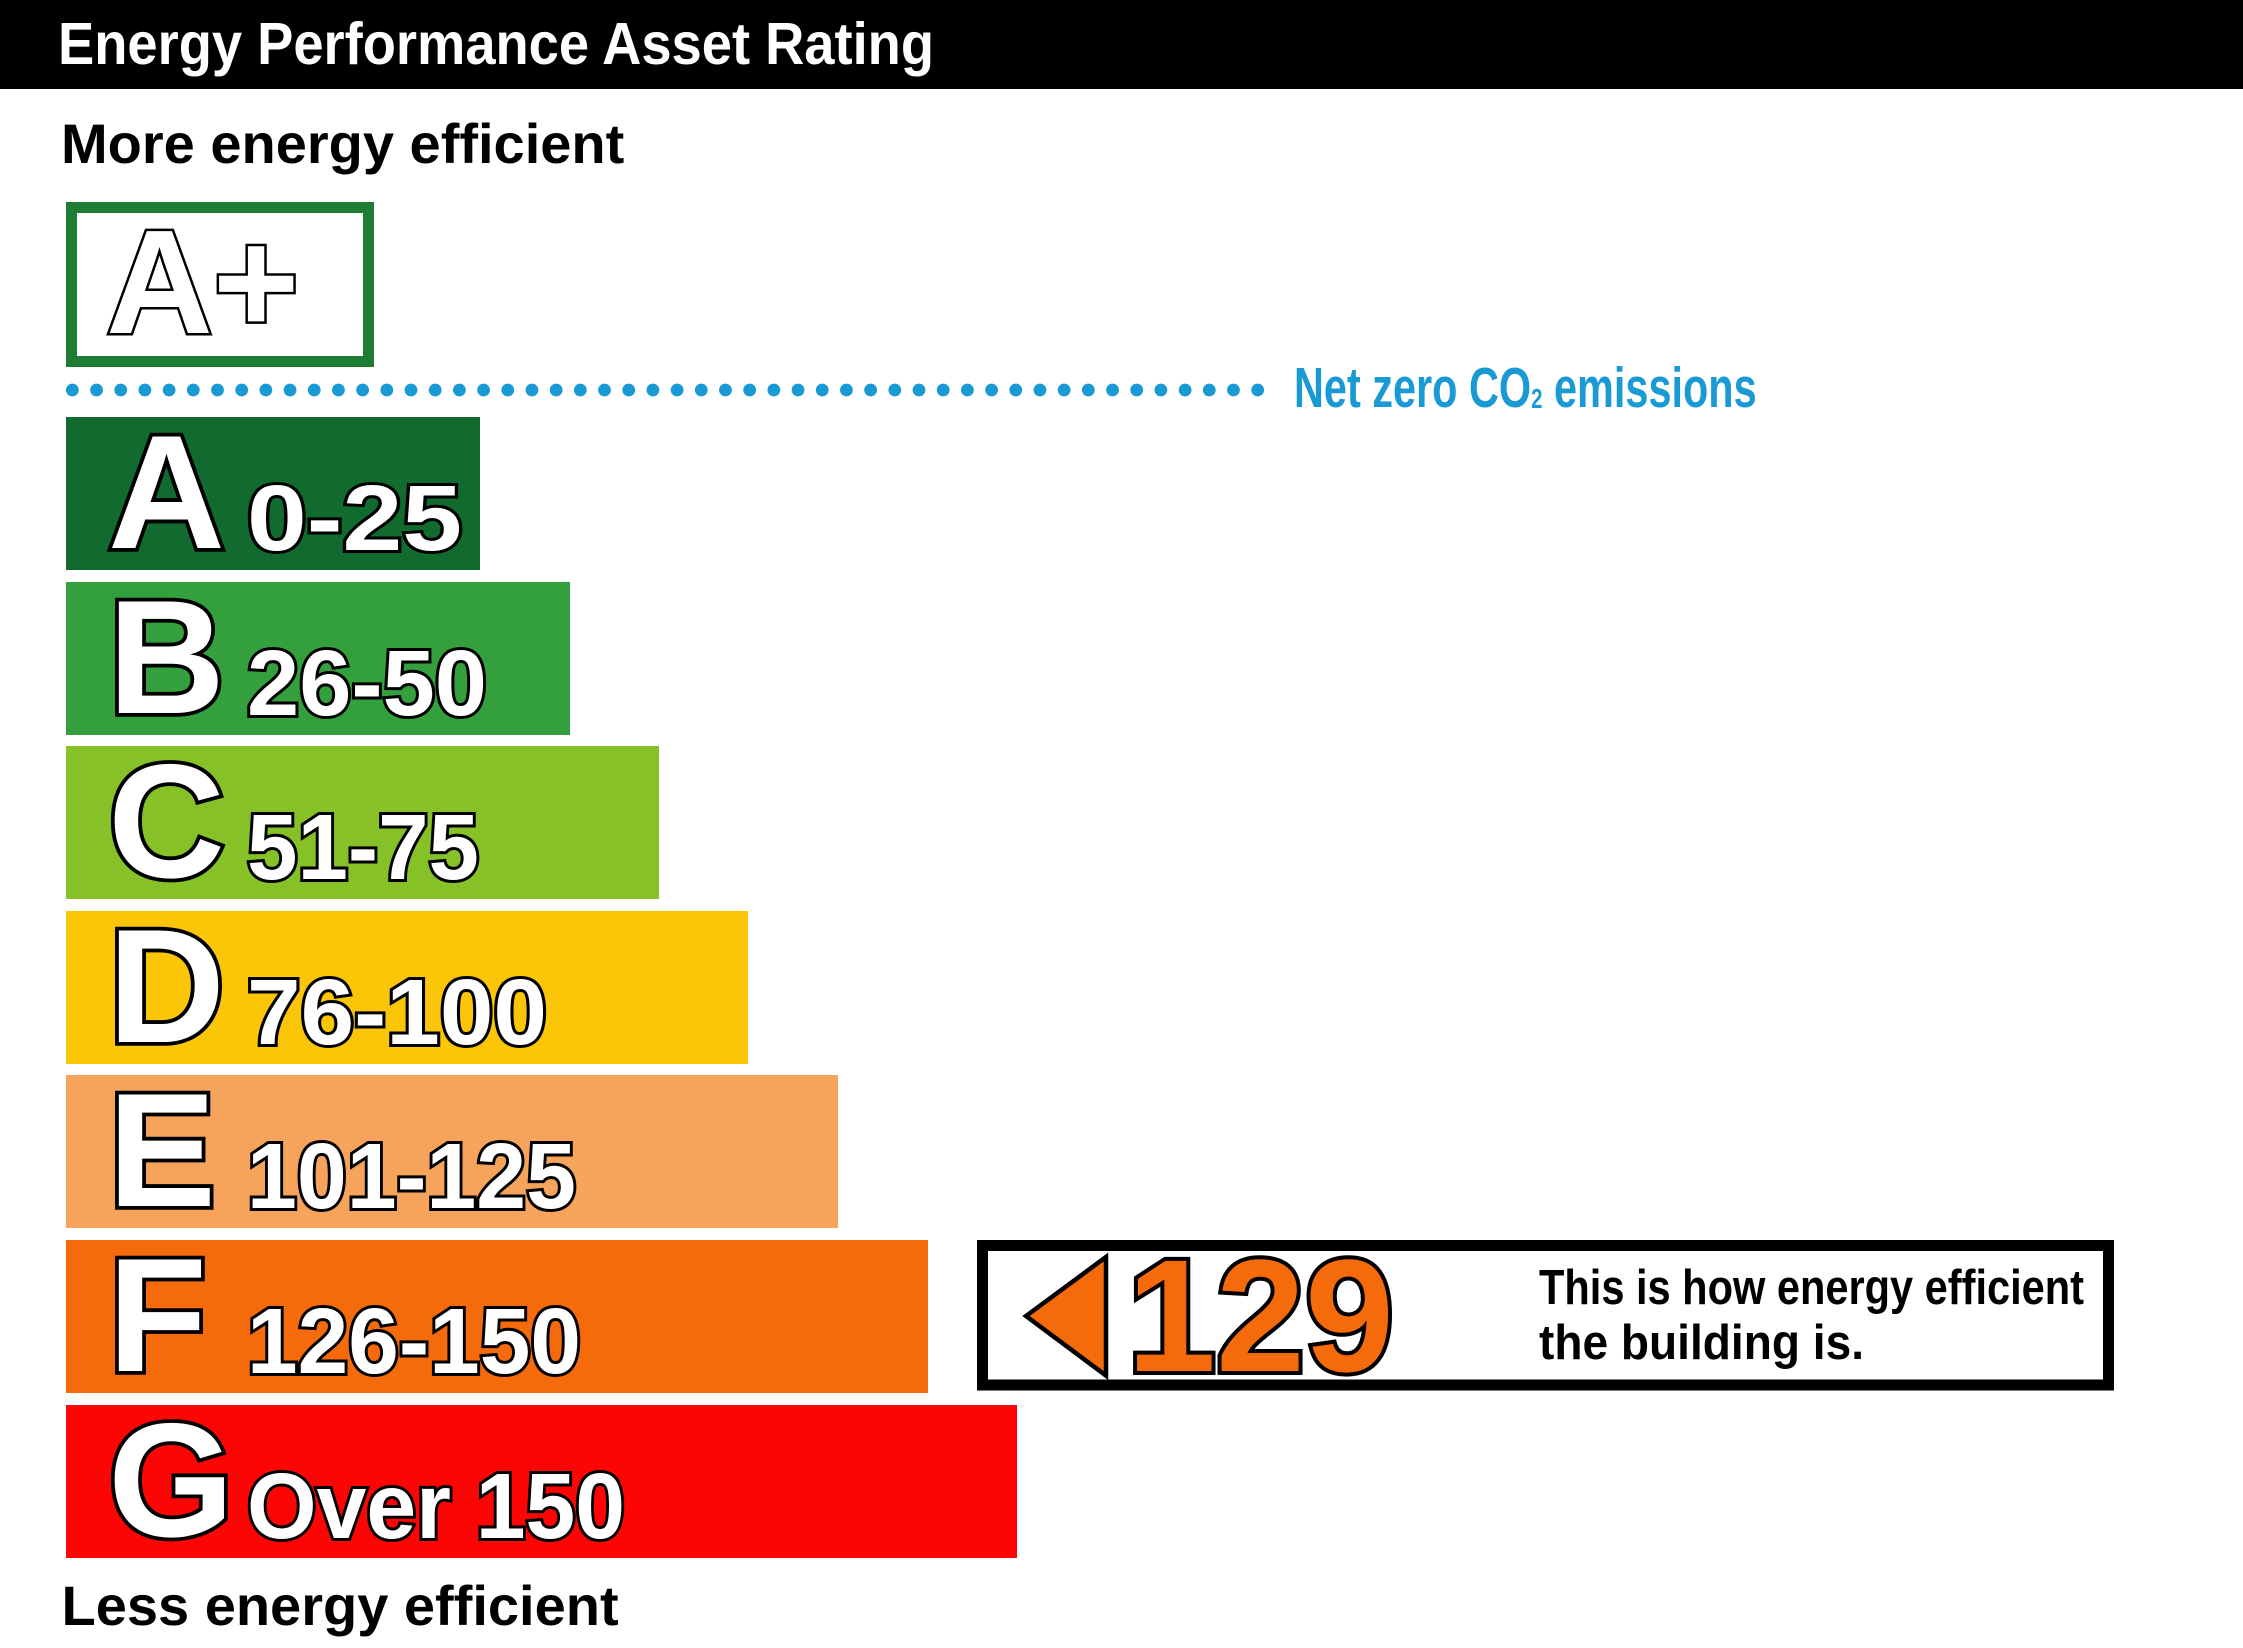 The width and height of the screenshot is (2243, 1648). I want to click on svg-text: B, so click(166, 657).